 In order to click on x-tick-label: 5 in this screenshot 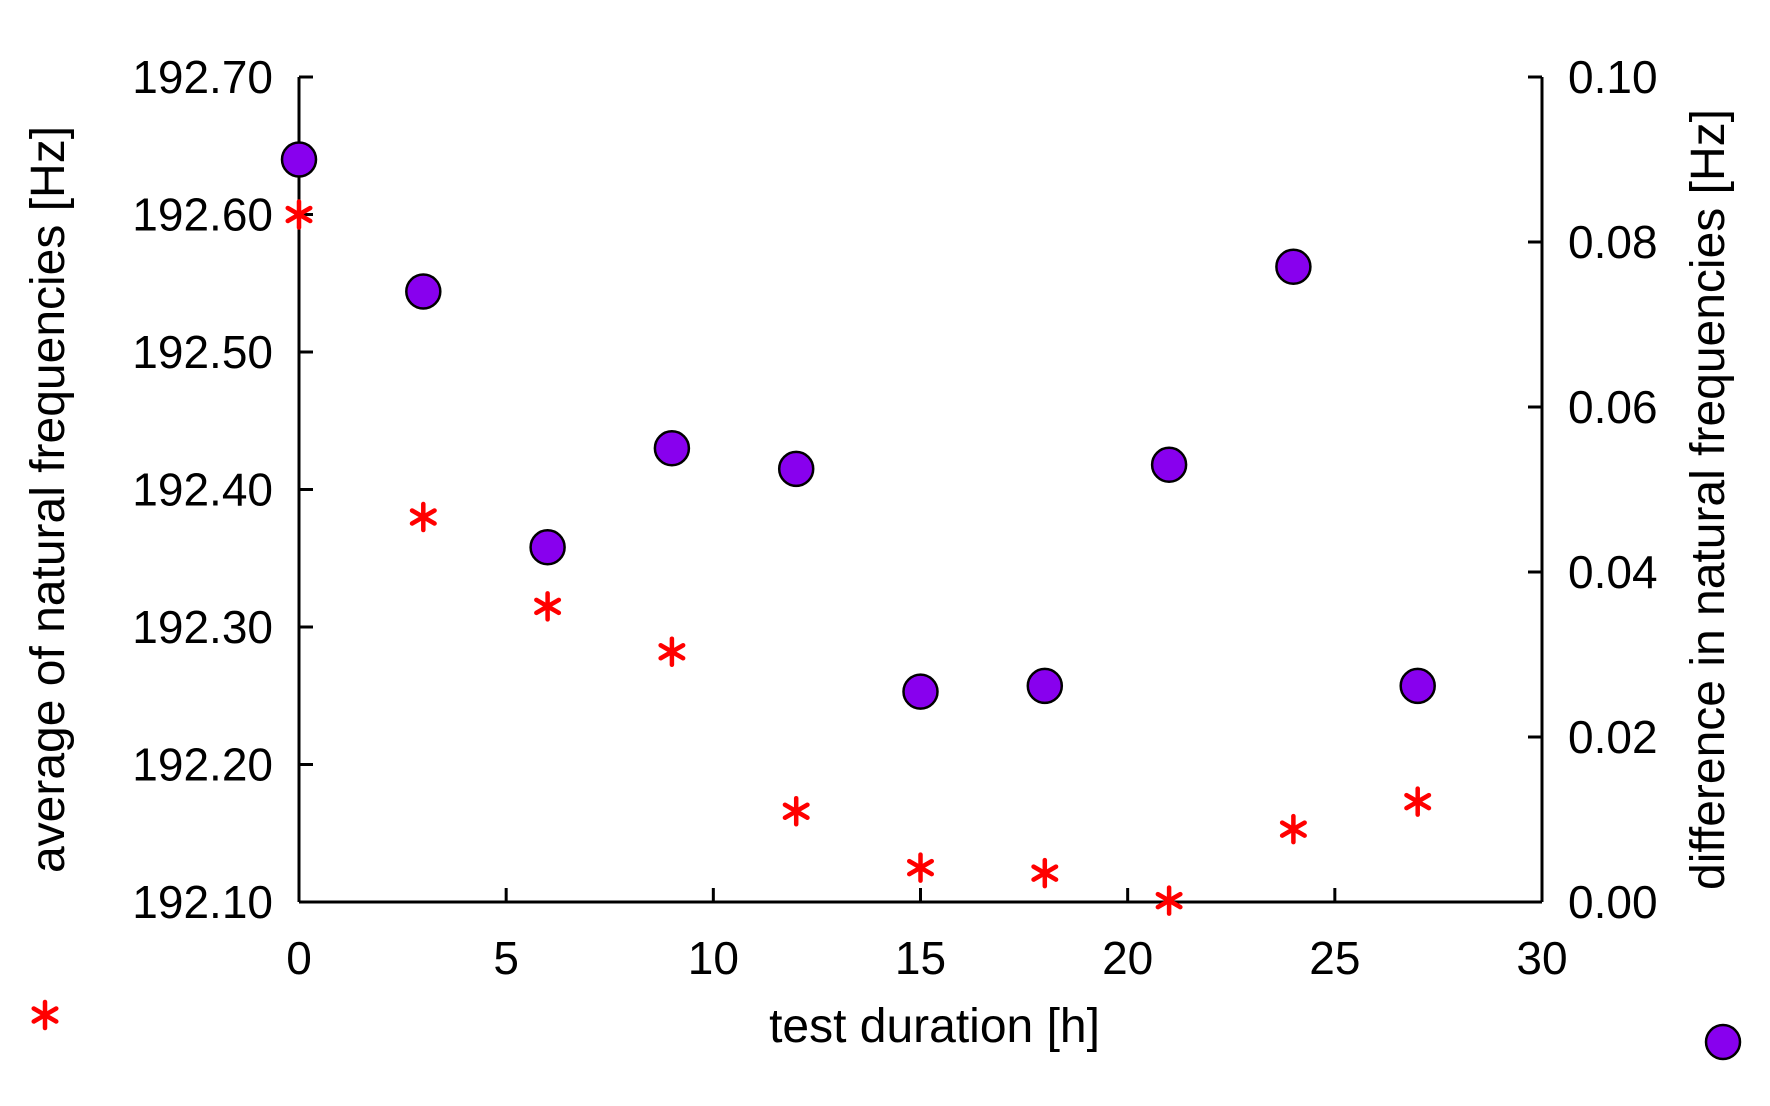, I will do `click(506, 958)`.